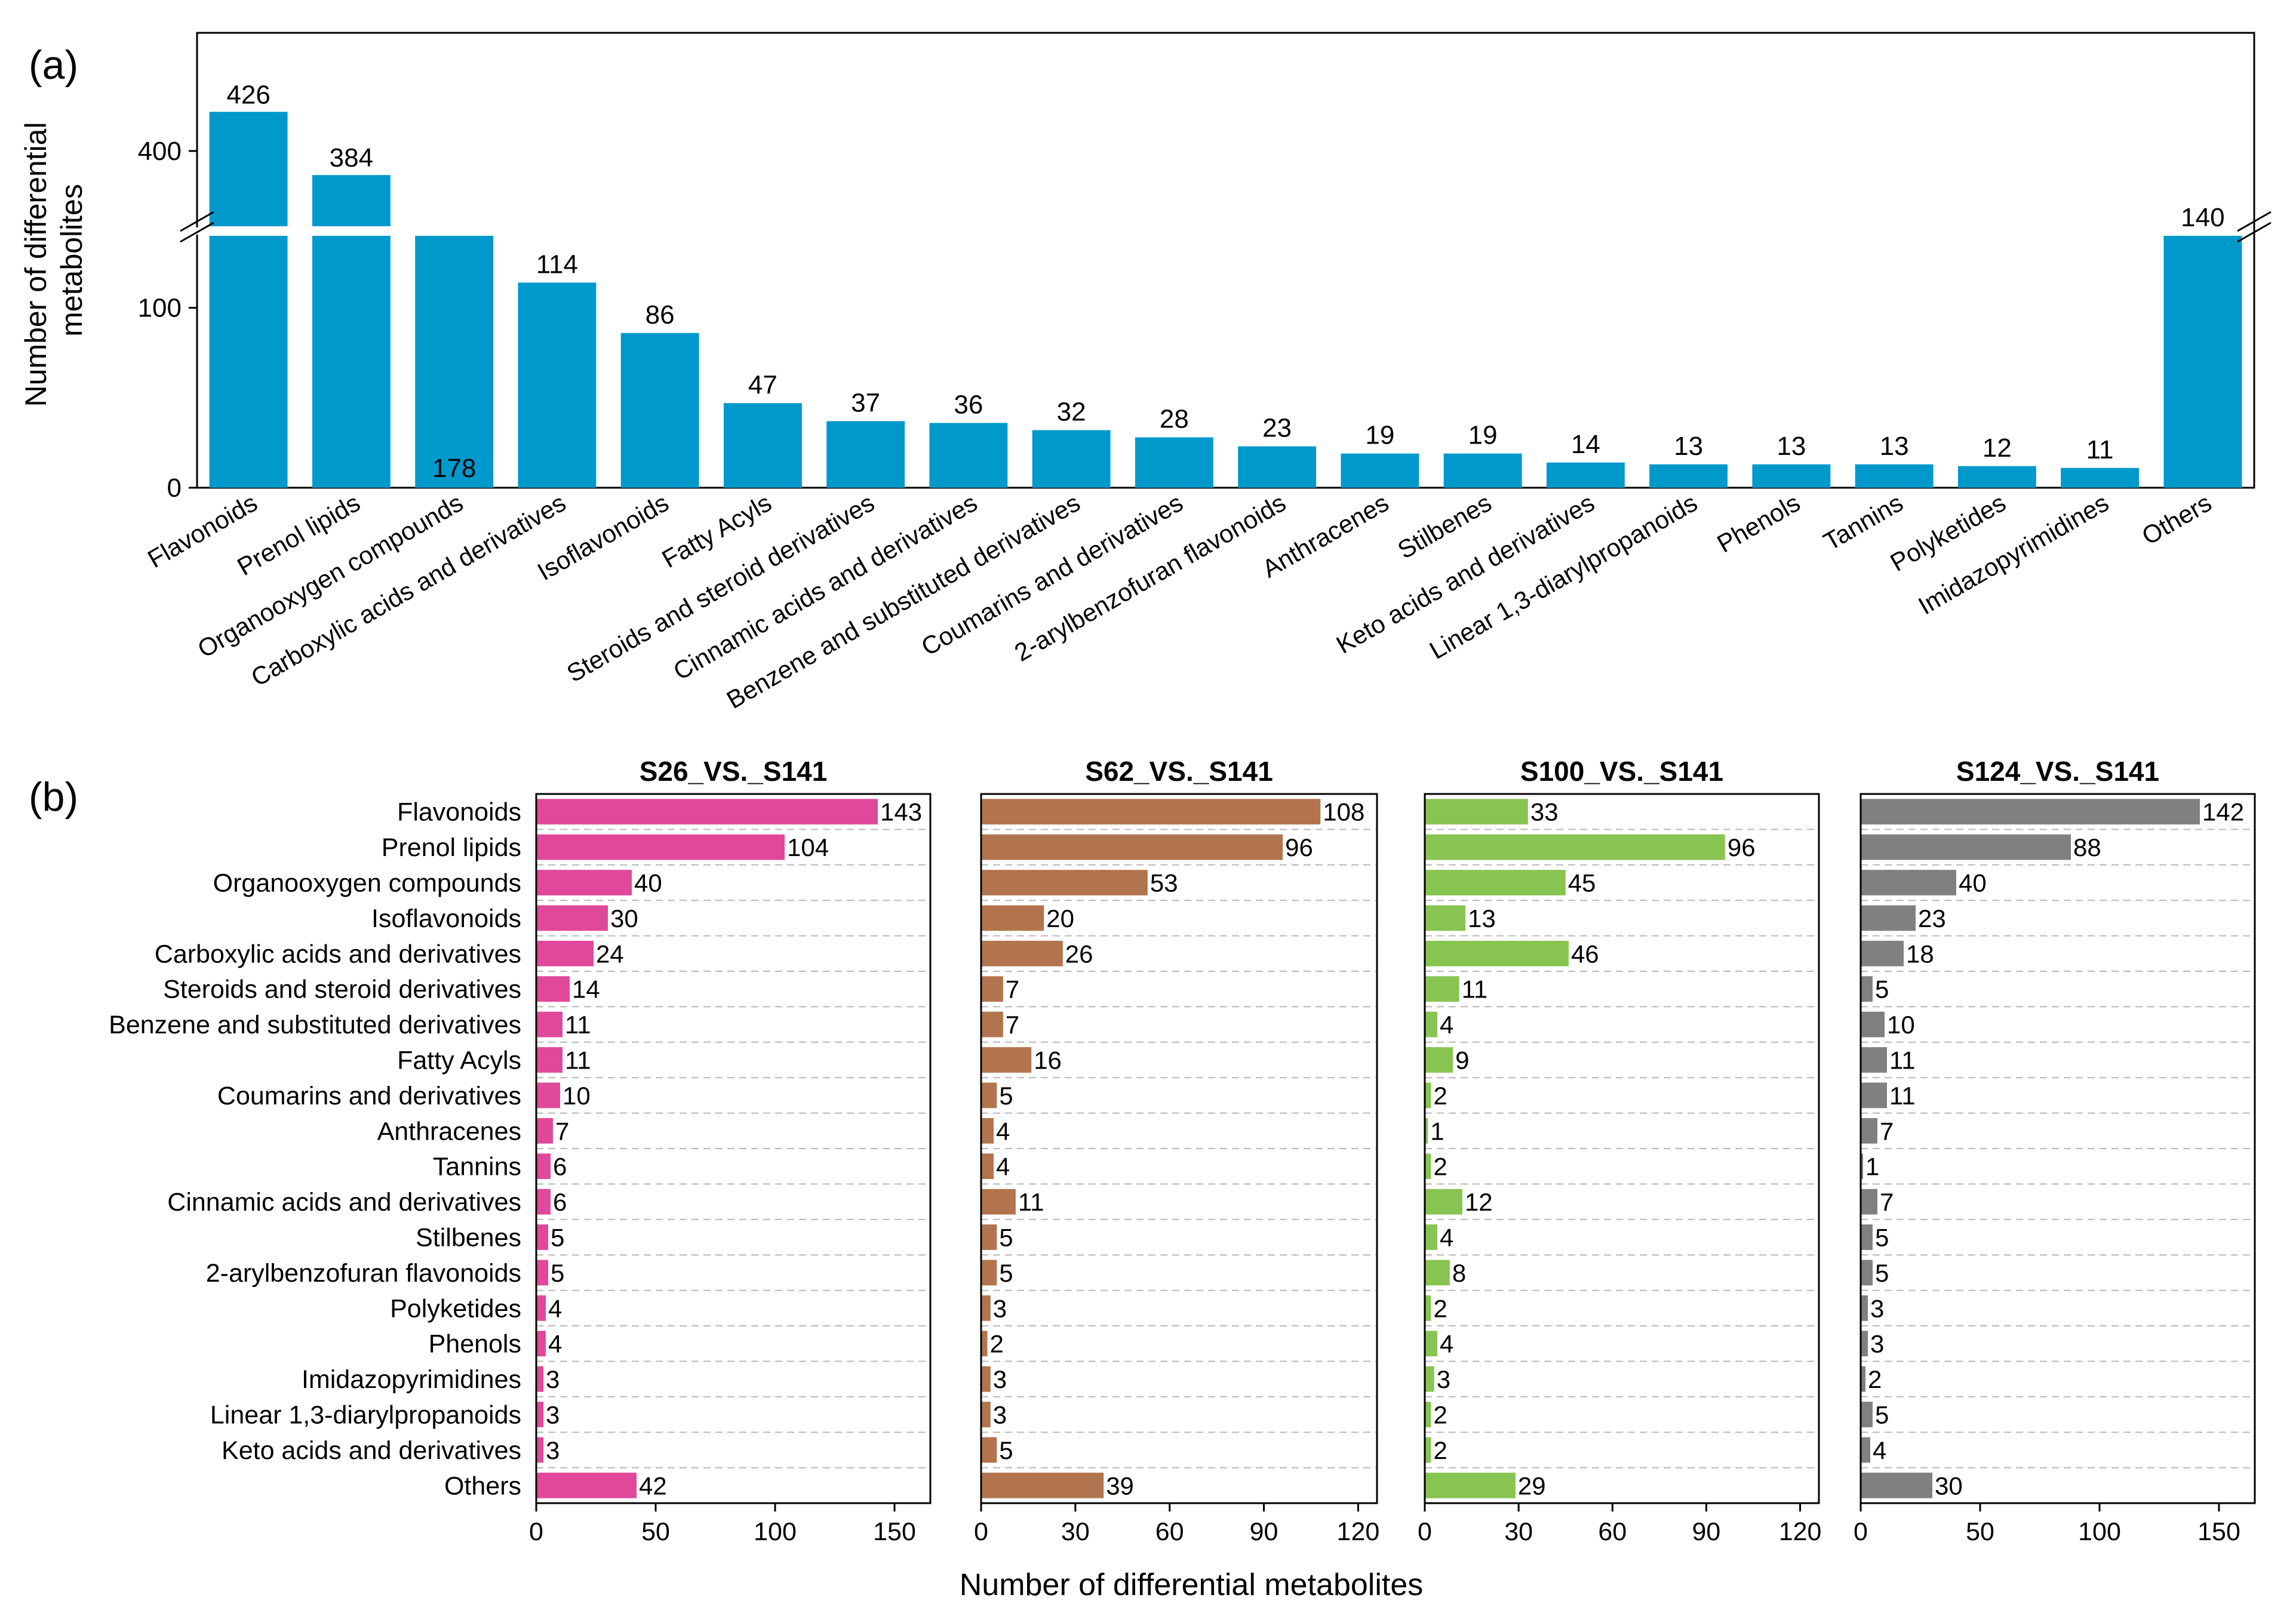  I want to click on x-tick-label-90: 90, so click(1264, 1531).